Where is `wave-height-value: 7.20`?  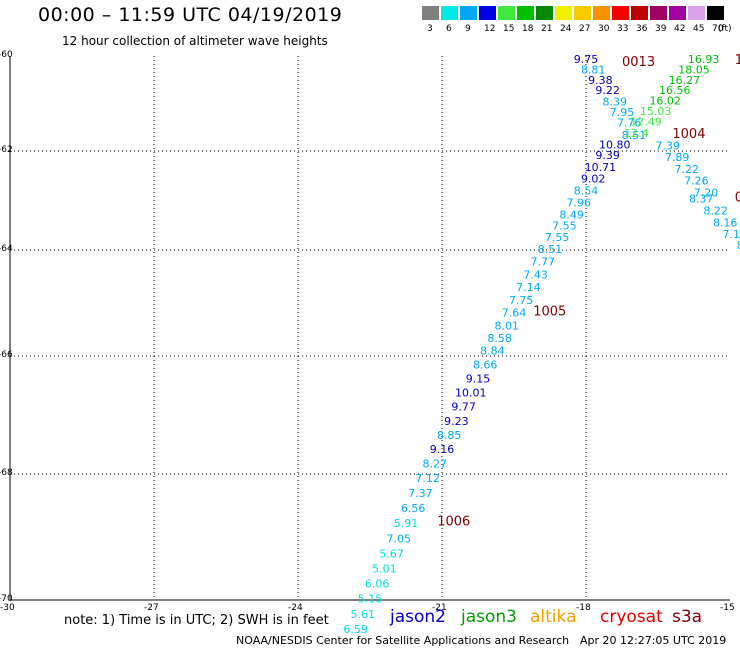
wave-height-value: 7.20 is located at coordinates (706, 193).